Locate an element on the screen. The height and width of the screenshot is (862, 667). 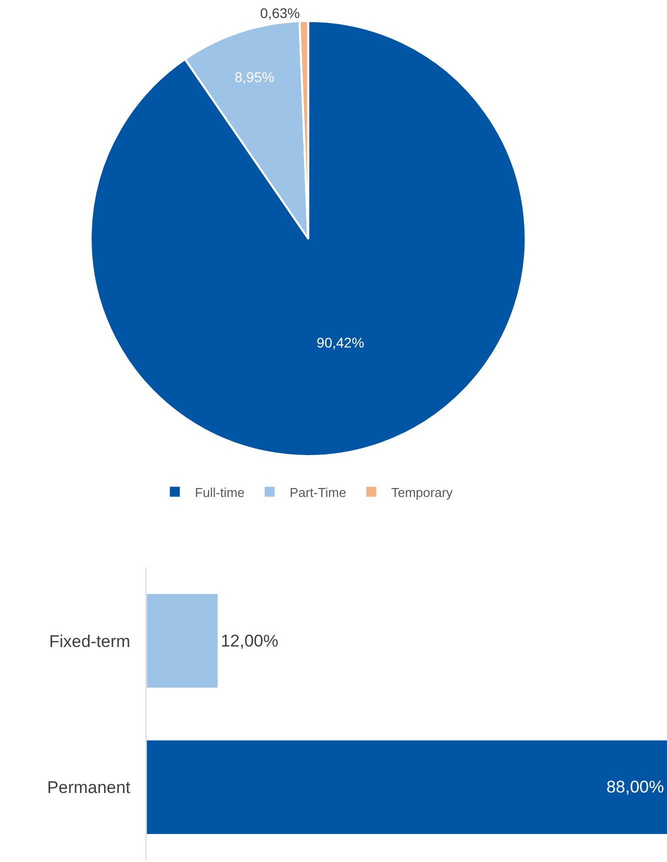
y-tick-label: Permanent is located at coordinates (89, 788).